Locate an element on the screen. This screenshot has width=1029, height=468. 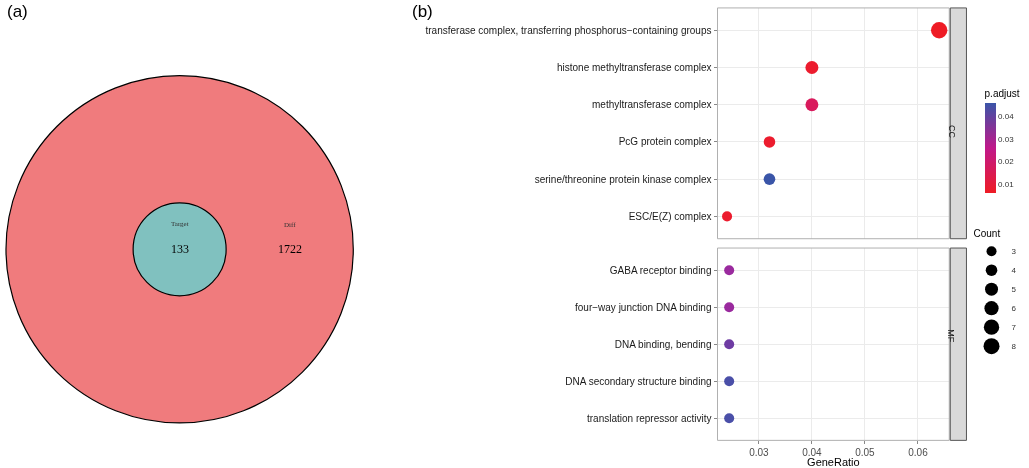
y-tick-label: four−way junction DNA binding is located at coordinates (643, 307).